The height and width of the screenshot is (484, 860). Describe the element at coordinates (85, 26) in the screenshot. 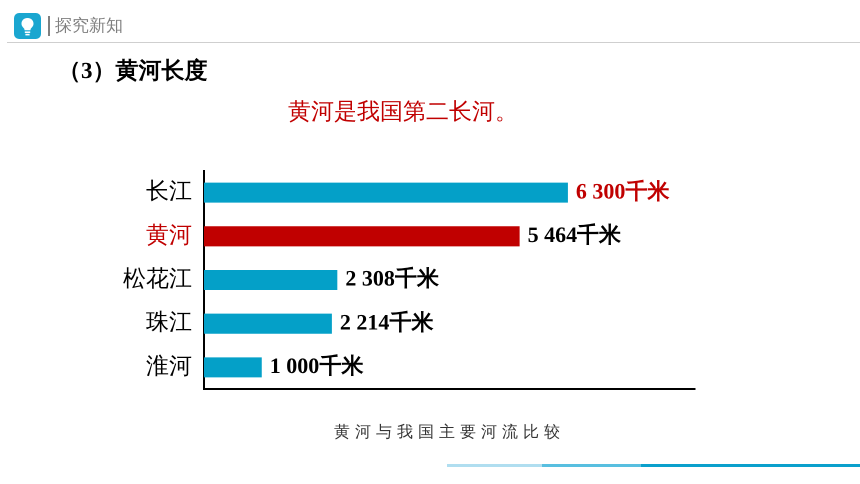

I see `text: 探究新知` at that location.